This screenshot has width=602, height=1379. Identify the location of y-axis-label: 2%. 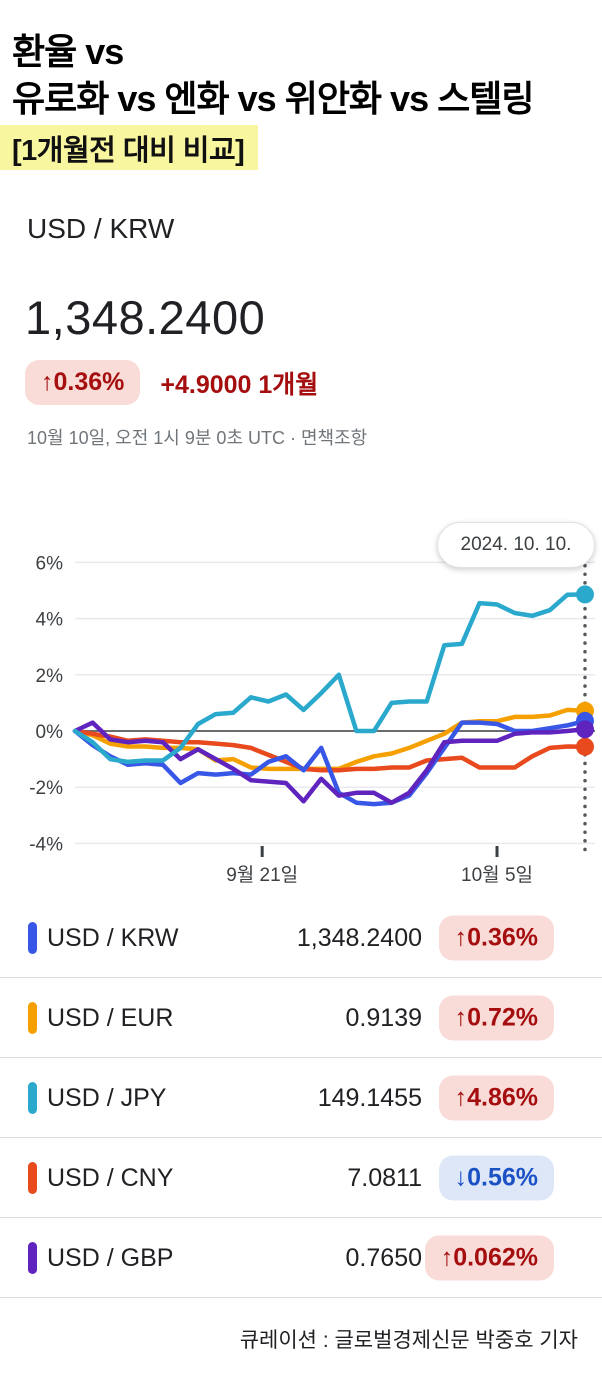
(50, 676).